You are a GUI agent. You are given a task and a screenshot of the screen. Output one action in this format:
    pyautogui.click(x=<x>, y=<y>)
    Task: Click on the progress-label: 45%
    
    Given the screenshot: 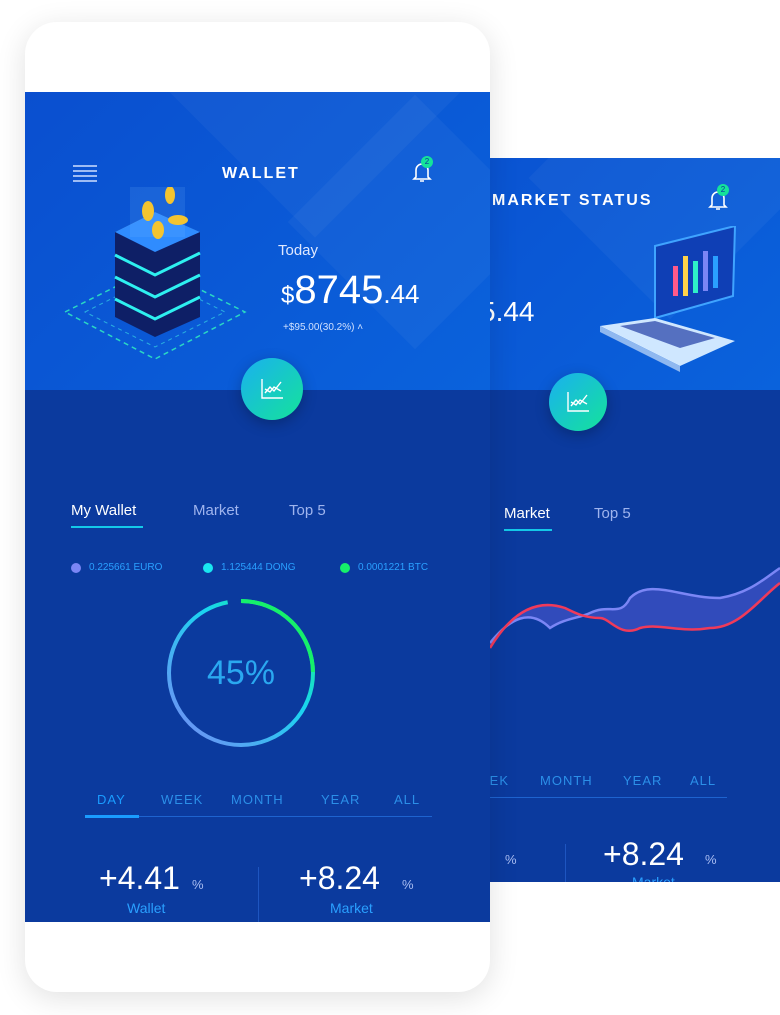 What is the action you would take?
    pyautogui.click(x=241, y=673)
    